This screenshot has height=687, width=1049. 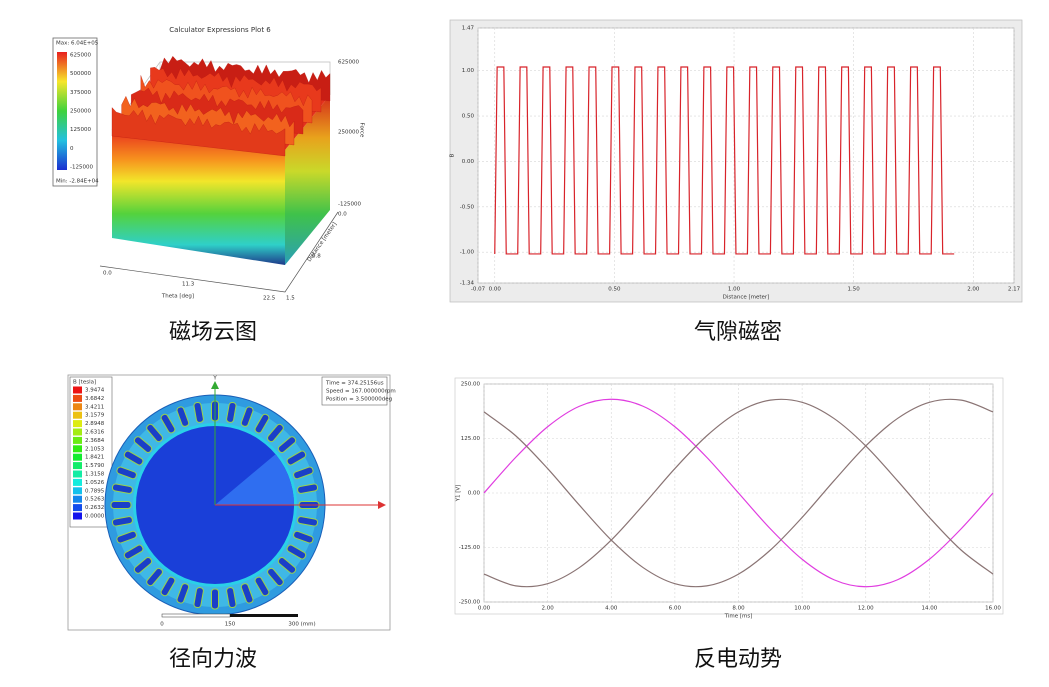 I want to click on x-tick-label: 10.00, so click(x=802, y=609).